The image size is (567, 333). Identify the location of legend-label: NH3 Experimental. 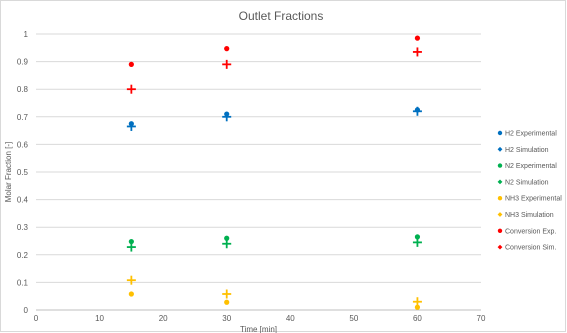
(533, 199).